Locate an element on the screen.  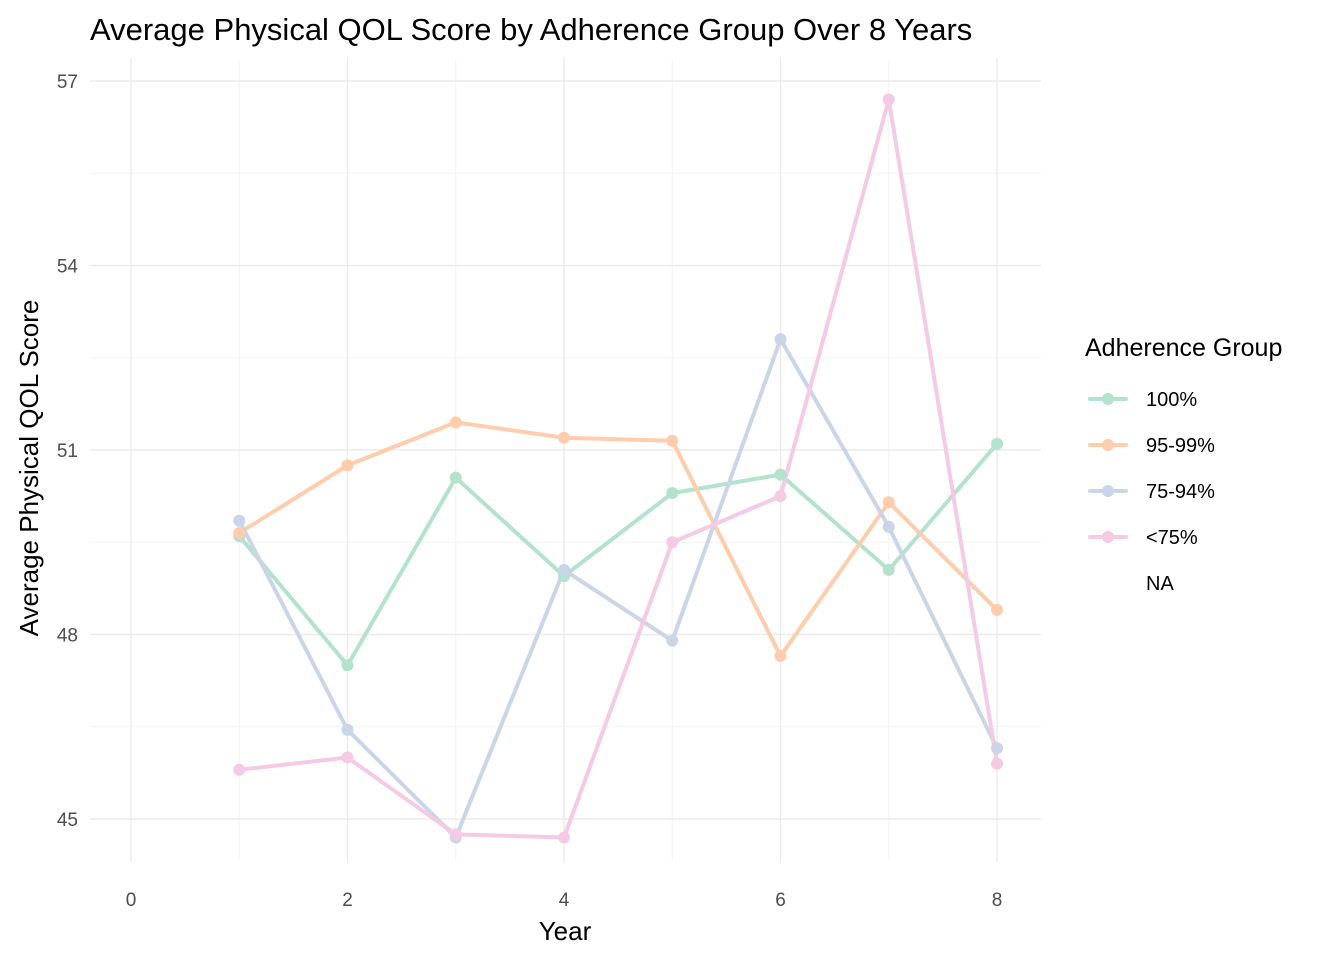
x-axis-title: Year is located at coordinates (565, 931).